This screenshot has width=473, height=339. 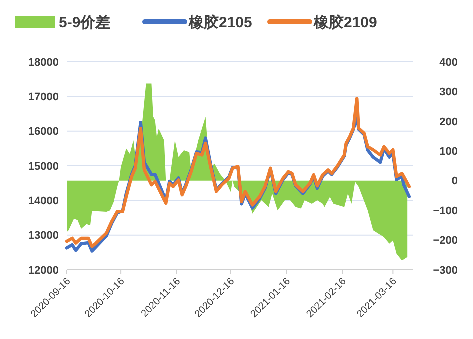 What do you see at coordinates (43, 62) in the screenshot?
I see `y-tick-label: 18000` at bounding box center [43, 62].